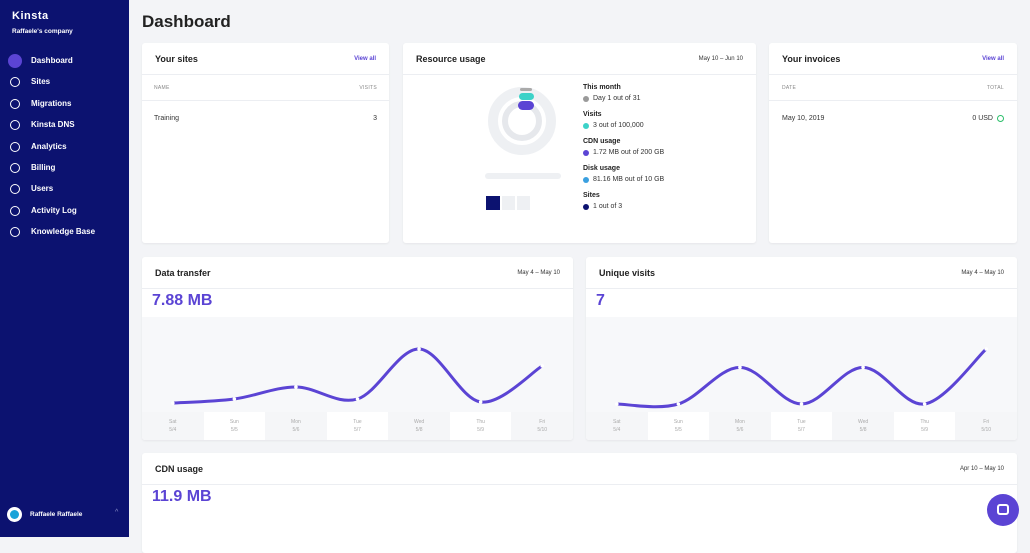 This screenshot has width=1030, height=553. What do you see at coordinates (64, 168) in the screenshot?
I see `nav-item: Billing` at bounding box center [64, 168].